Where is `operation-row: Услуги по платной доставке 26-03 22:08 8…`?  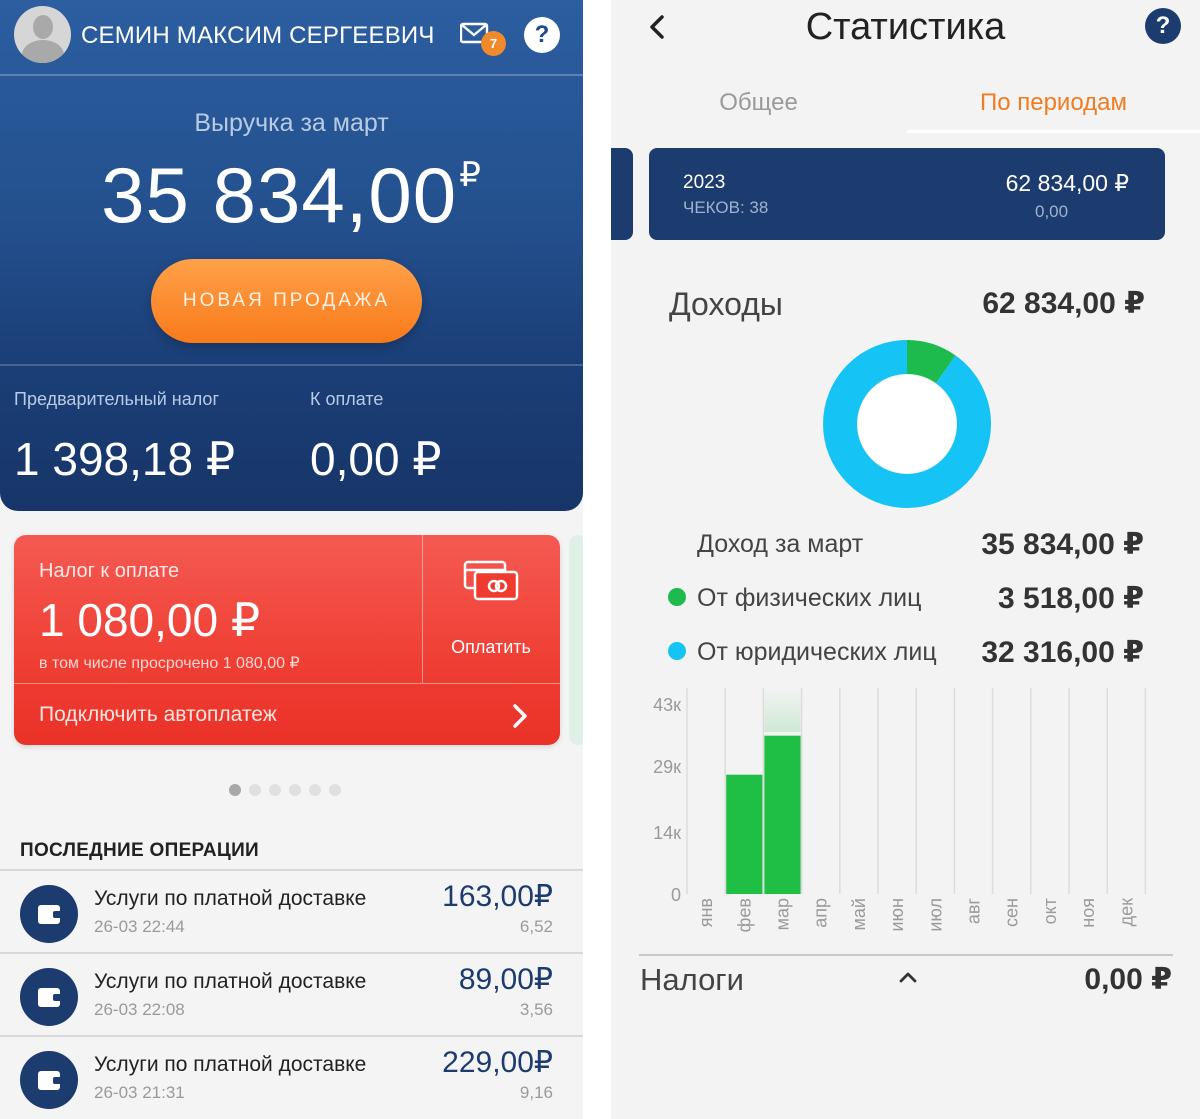
operation-row: Услуги по платной доставке 26-03 22:08 8… is located at coordinates (291, 993).